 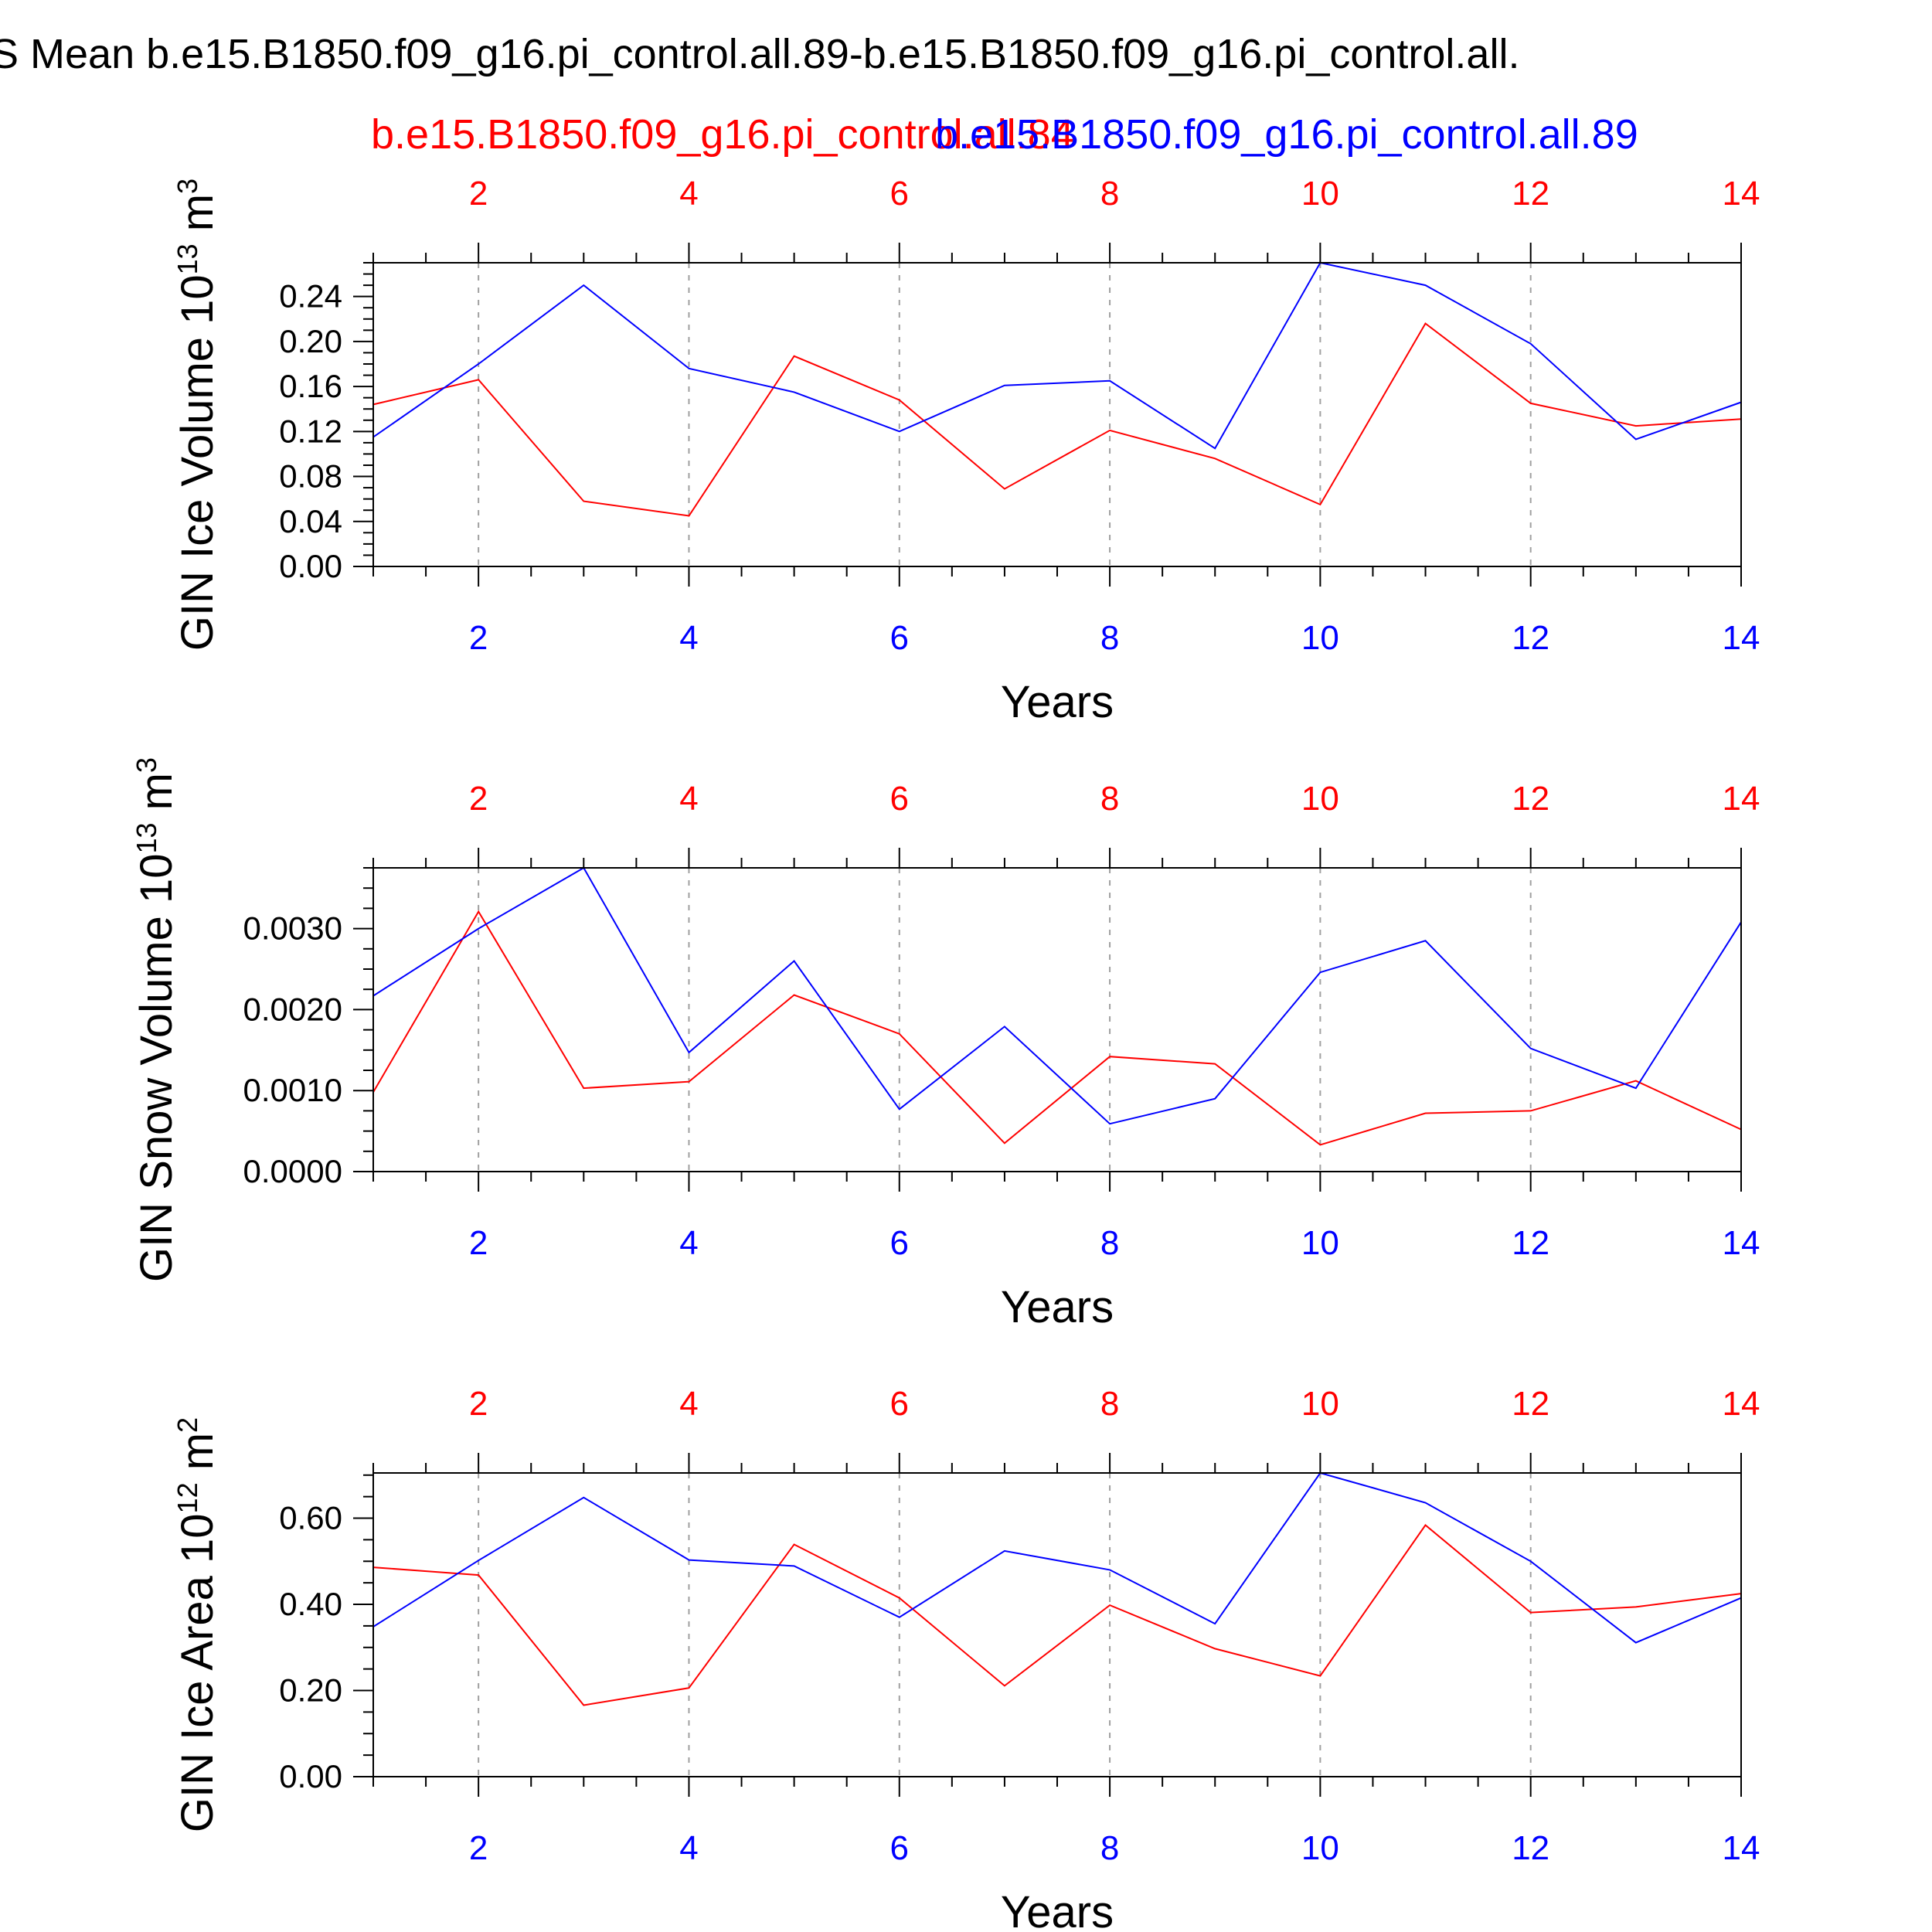 What do you see at coordinates (188, 1497) in the screenshot?
I see `y-axis-label-superscript: 12` at bounding box center [188, 1497].